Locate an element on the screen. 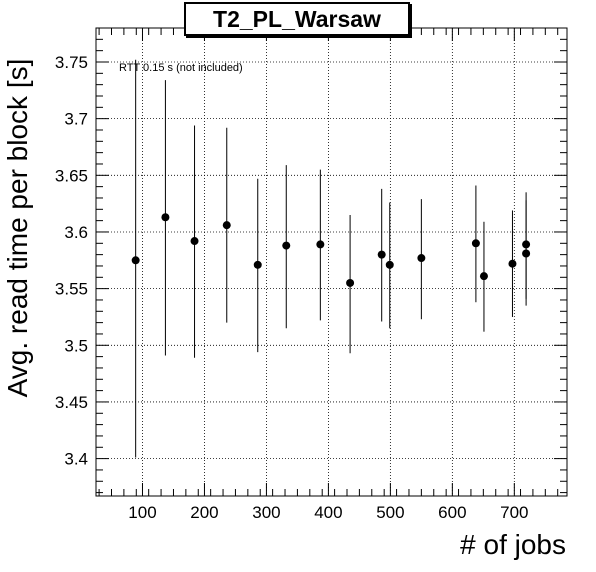 This screenshot has height=572, width=596. y-tick-label: 3.75 is located at coordinates (71, 62).